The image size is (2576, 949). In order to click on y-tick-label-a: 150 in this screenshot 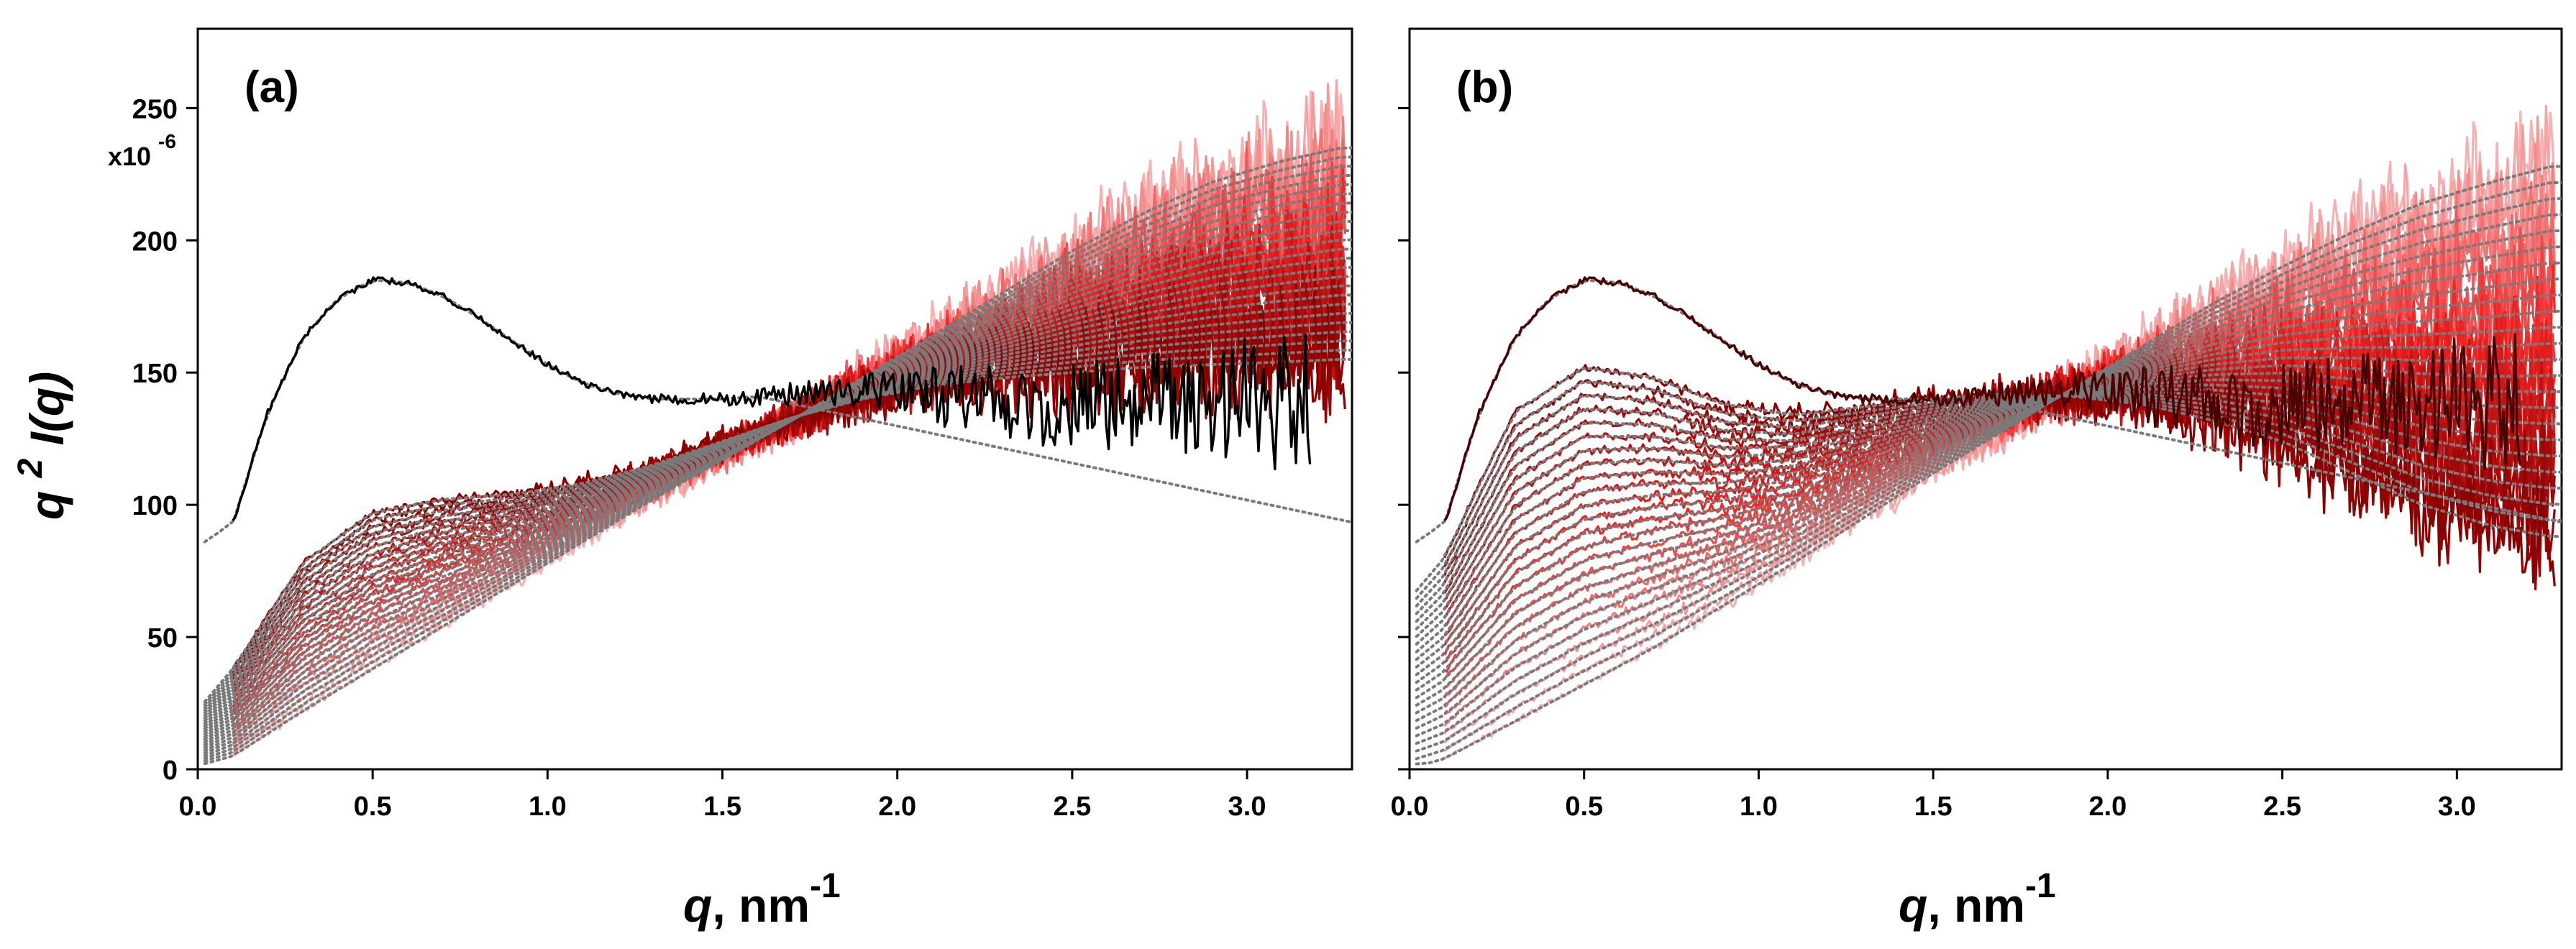, I will do `click(155, 374)`.